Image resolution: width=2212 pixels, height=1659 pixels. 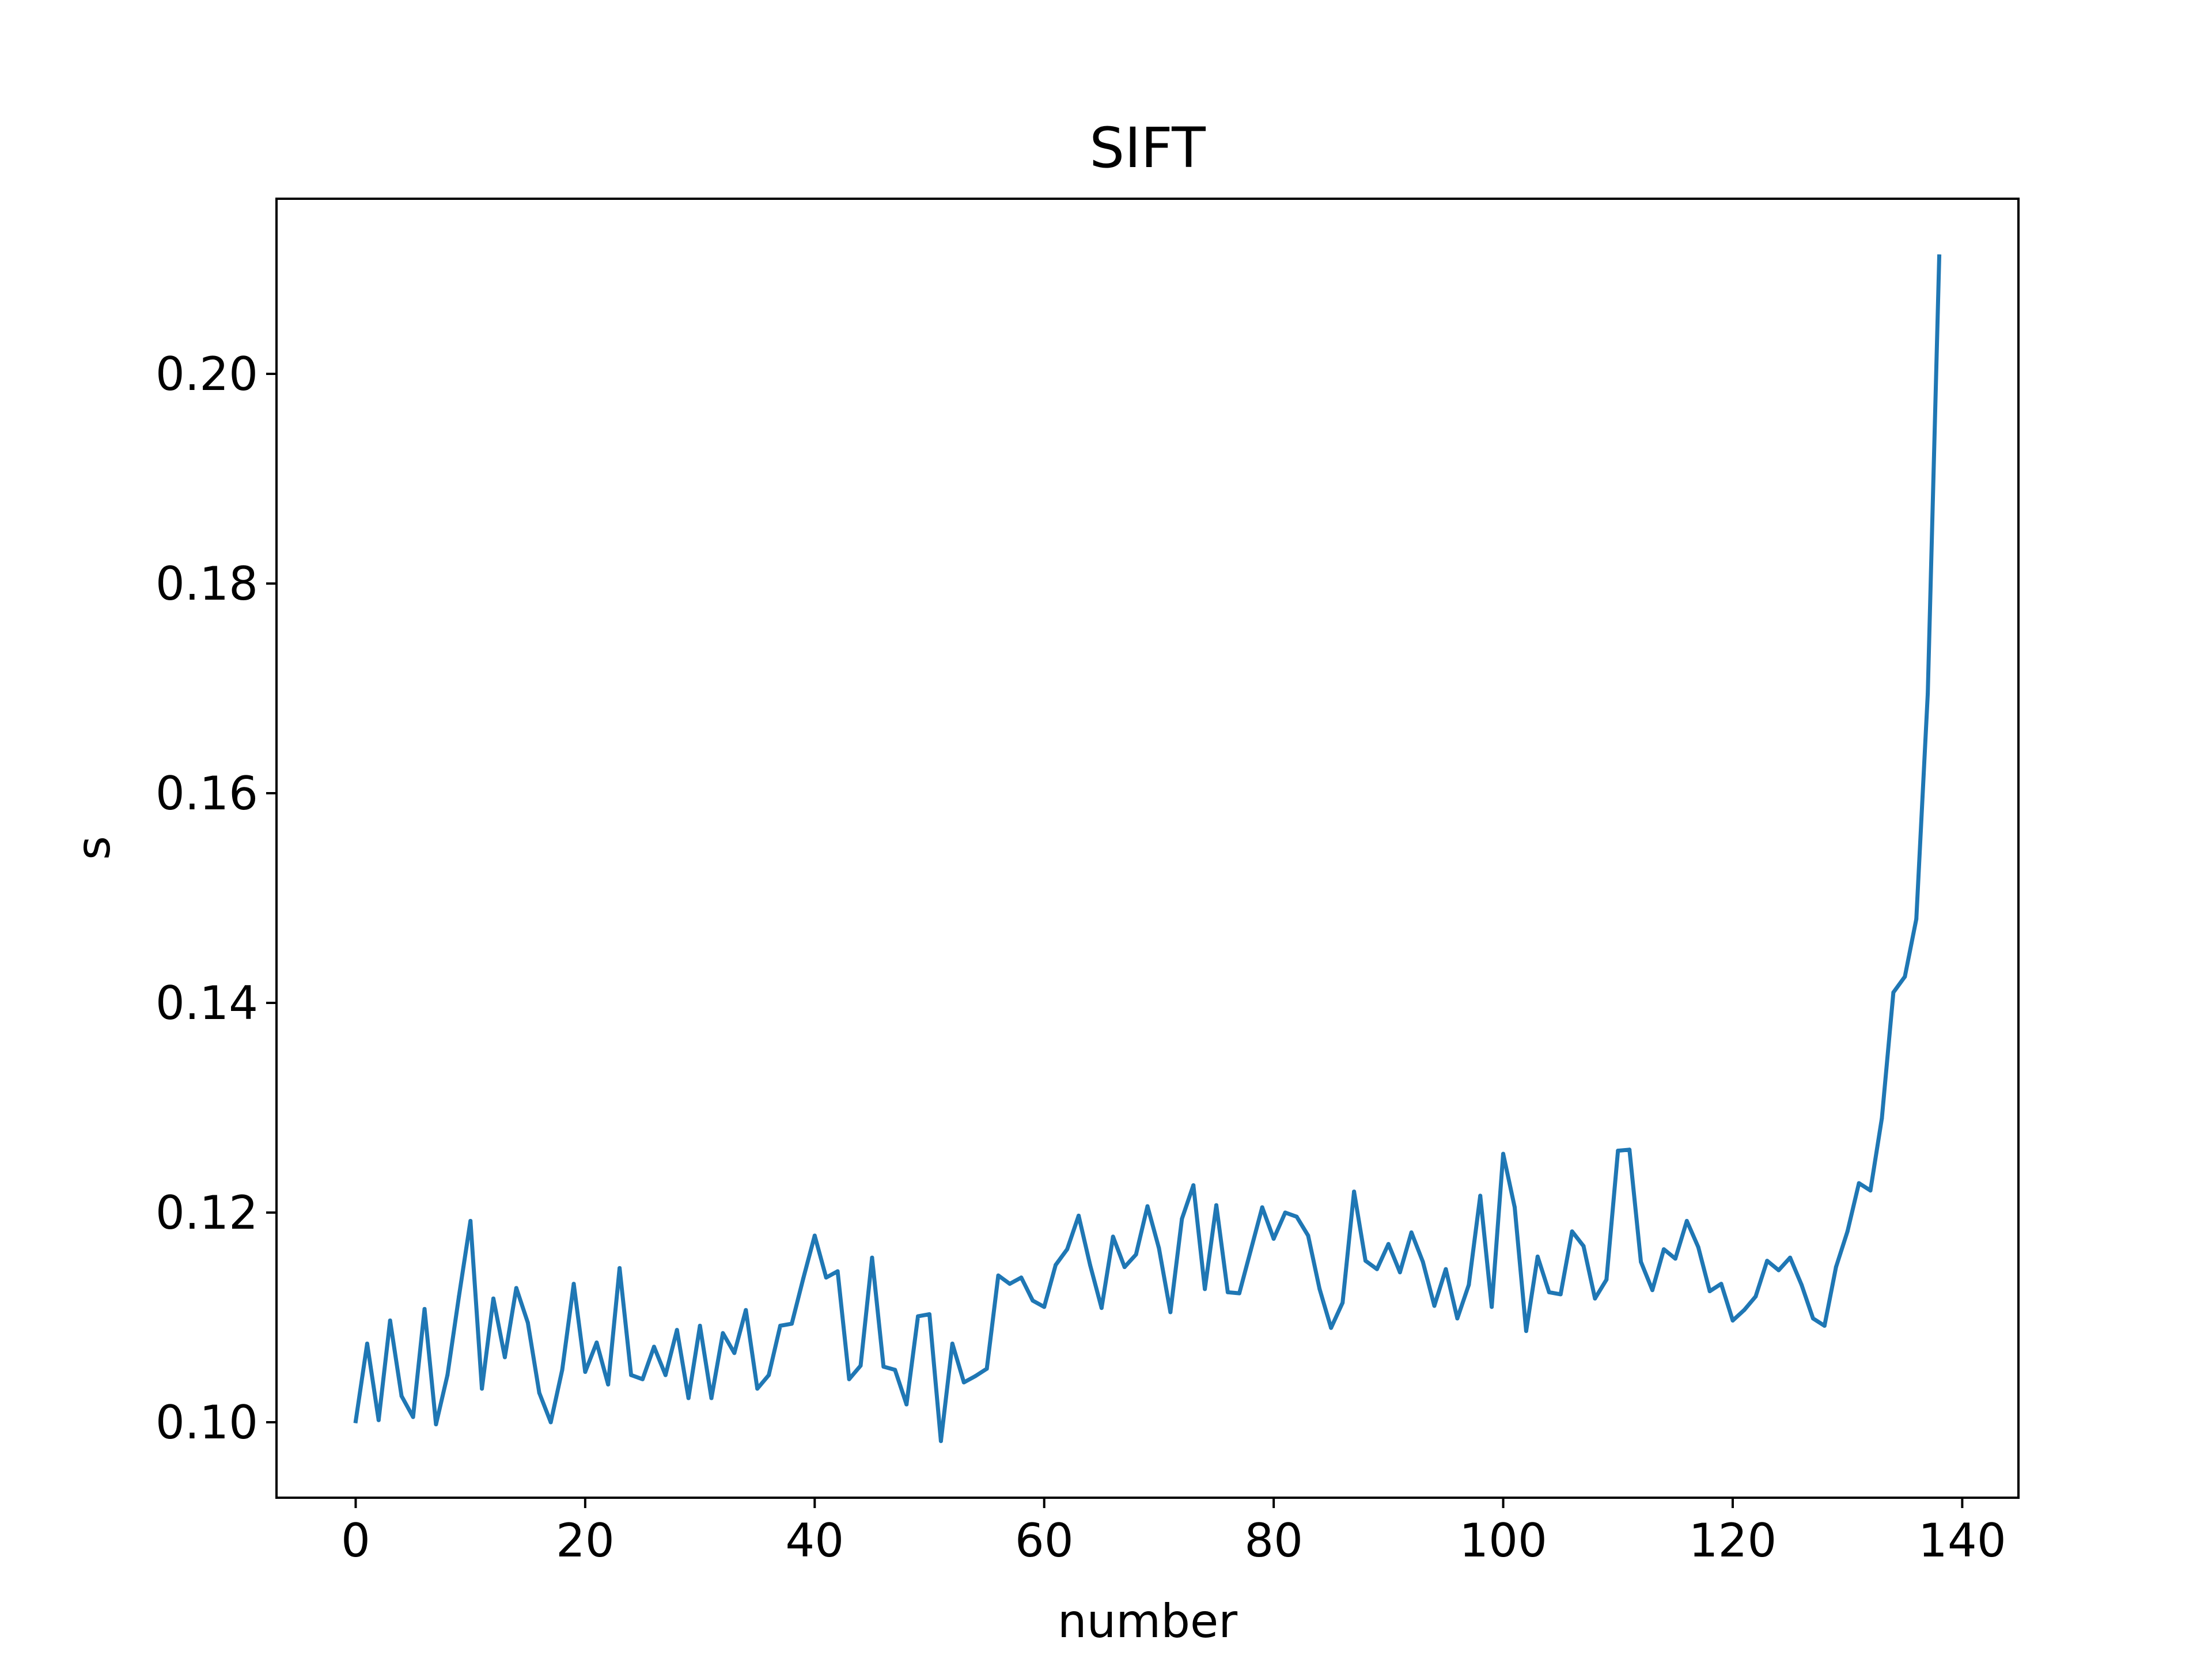 What do you see at coordinates (1733, 1540) in the screenshot?
I see `x-tick-label: 120` at bounding box center [1733, 1540].